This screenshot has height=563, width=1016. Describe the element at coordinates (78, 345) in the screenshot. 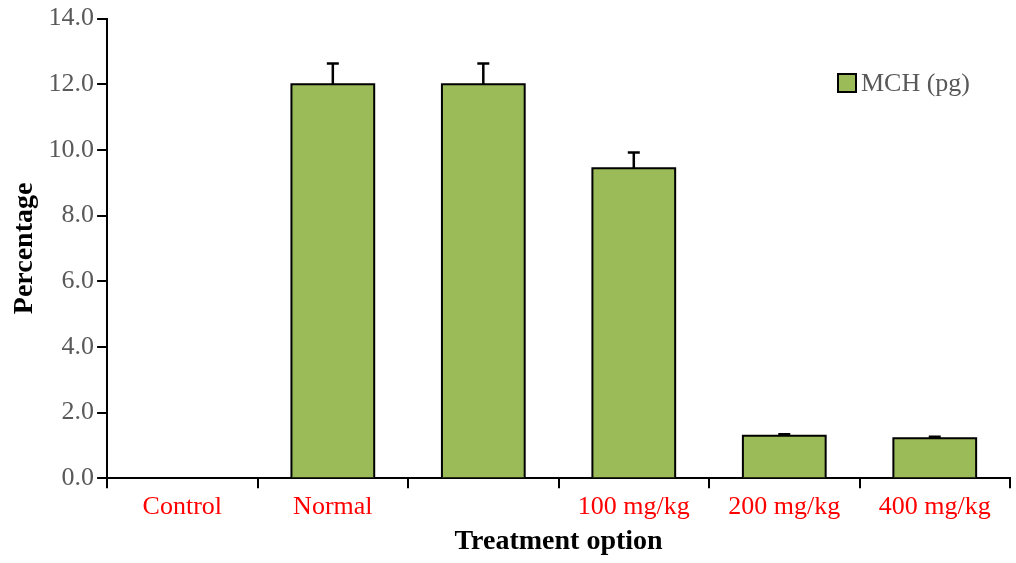

I see `y-tick-label: 4.0` at that location.